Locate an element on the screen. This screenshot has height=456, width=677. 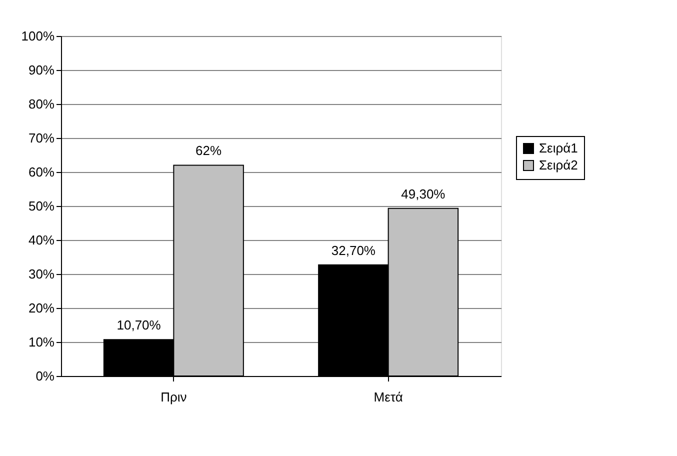
y-tick-label: 40% is located at coordinates (41, 240).